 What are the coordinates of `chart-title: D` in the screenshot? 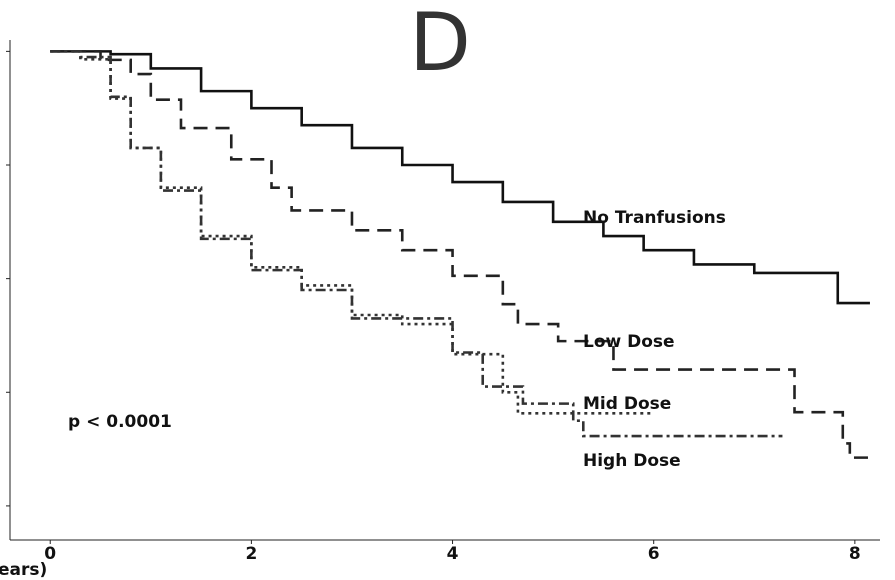 It's located at (440, 44).